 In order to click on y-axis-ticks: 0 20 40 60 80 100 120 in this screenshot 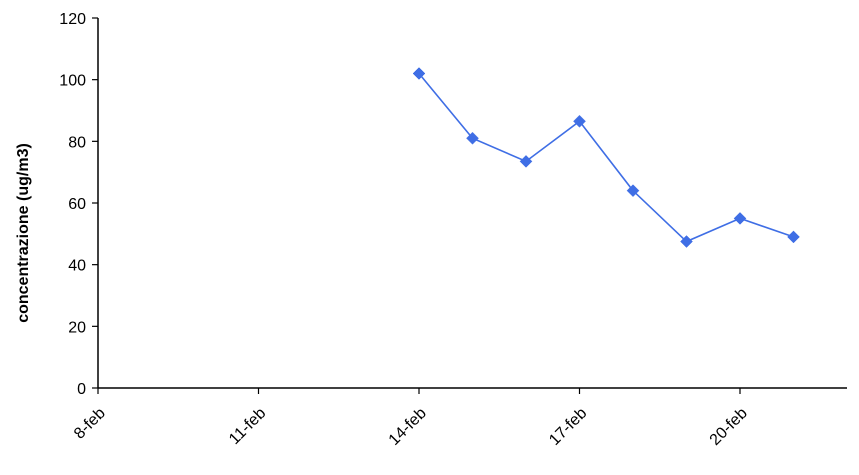, I will do `click(78, 204)`.